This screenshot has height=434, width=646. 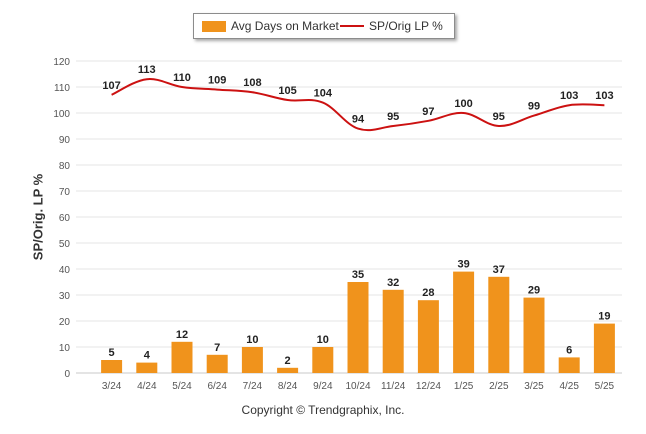 What do you see at coordinates (253, 386) in the screenshot?
I see `x-tick-label: 7/24` at bounding box center [253, 386].